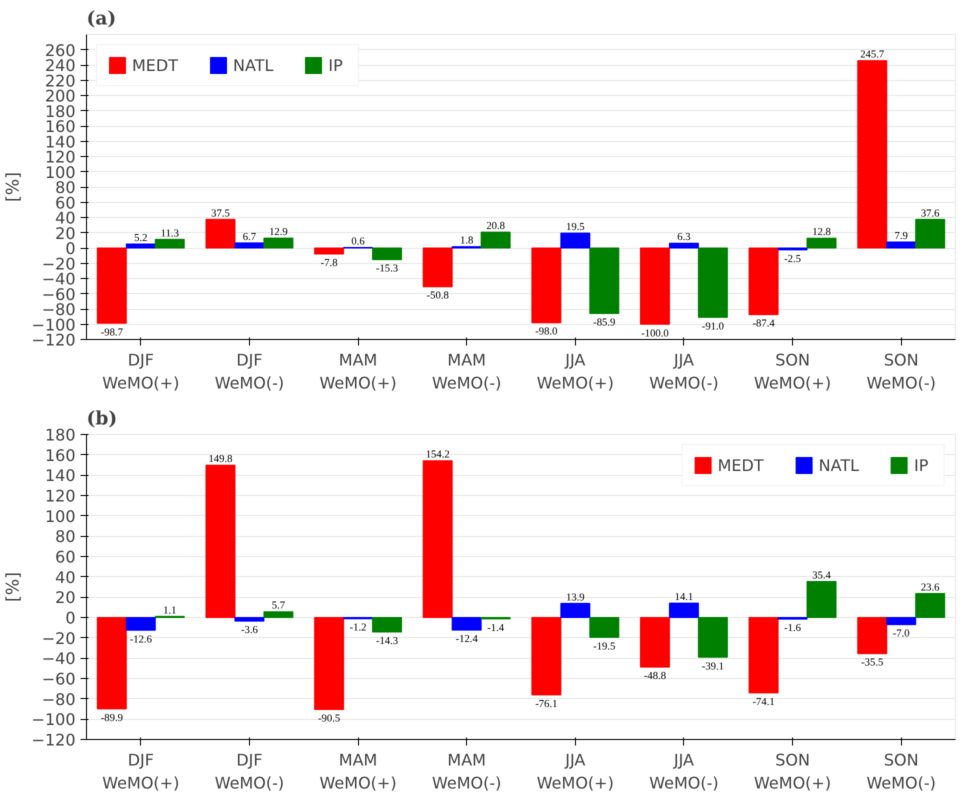 The height and width of the screenshot is (803, 978). I want to click on y-tick-label: −20, so click(59, 638).